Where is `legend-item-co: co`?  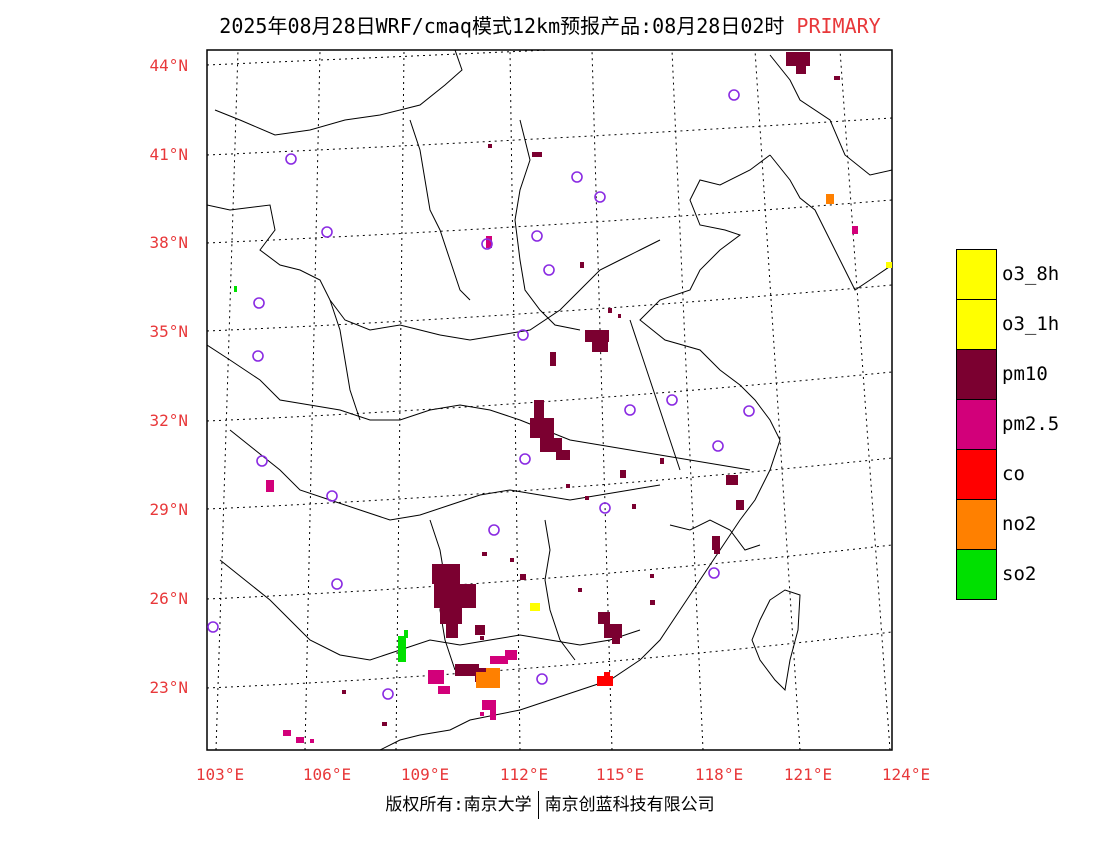
legend-item-co: co is located at coordinates (1028, 474).